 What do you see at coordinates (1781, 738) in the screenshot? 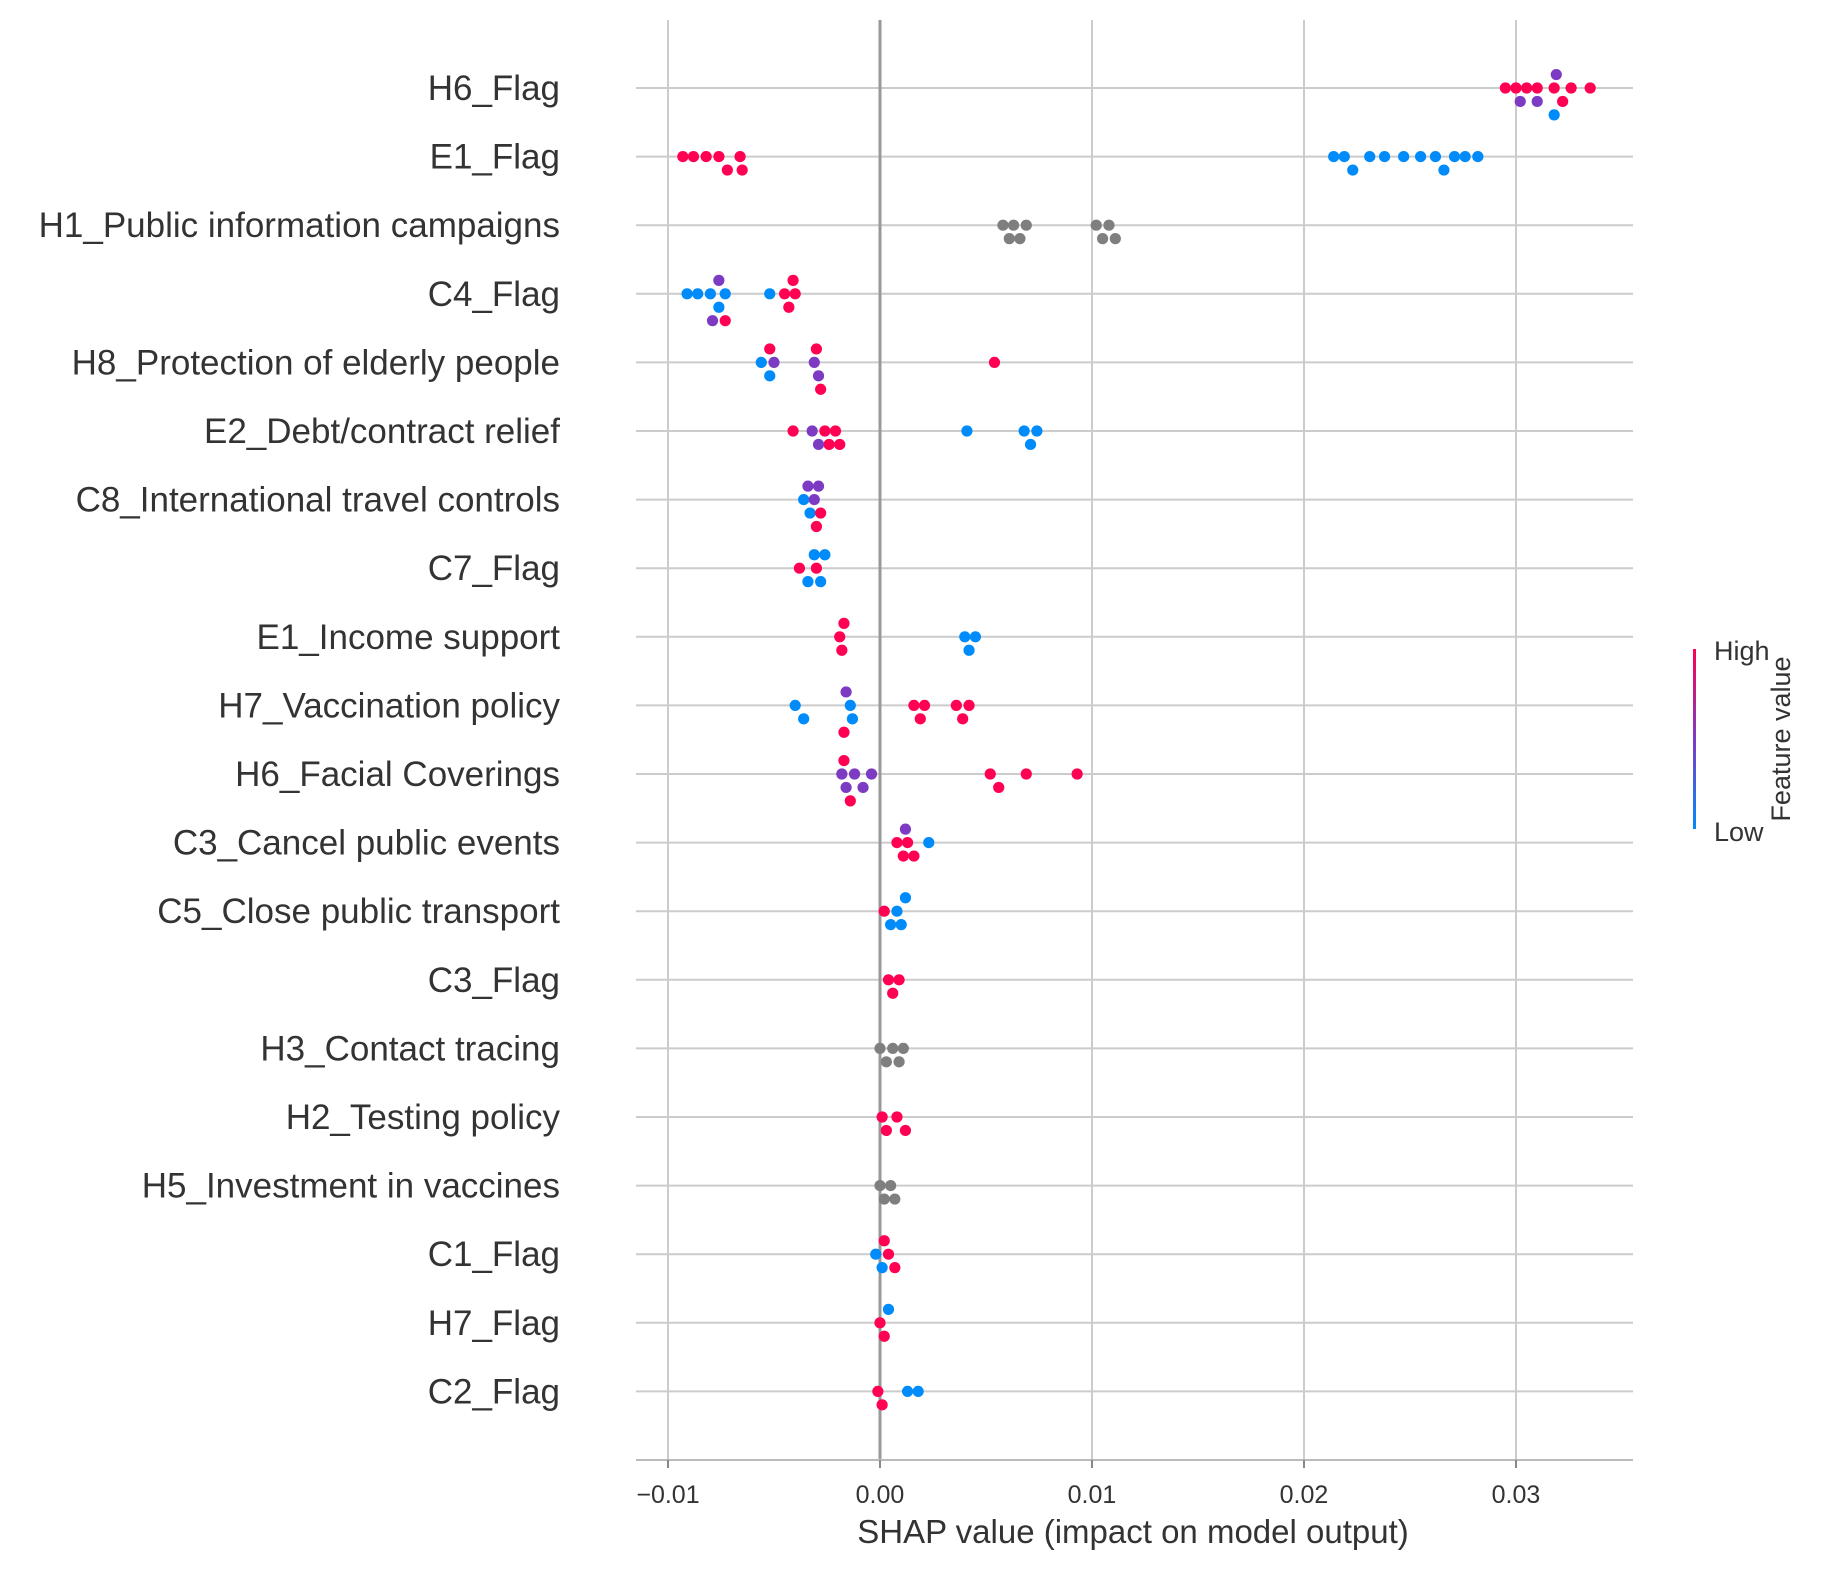
I see `colorbar-title: Feature value` at bounding box center [1781, 738].